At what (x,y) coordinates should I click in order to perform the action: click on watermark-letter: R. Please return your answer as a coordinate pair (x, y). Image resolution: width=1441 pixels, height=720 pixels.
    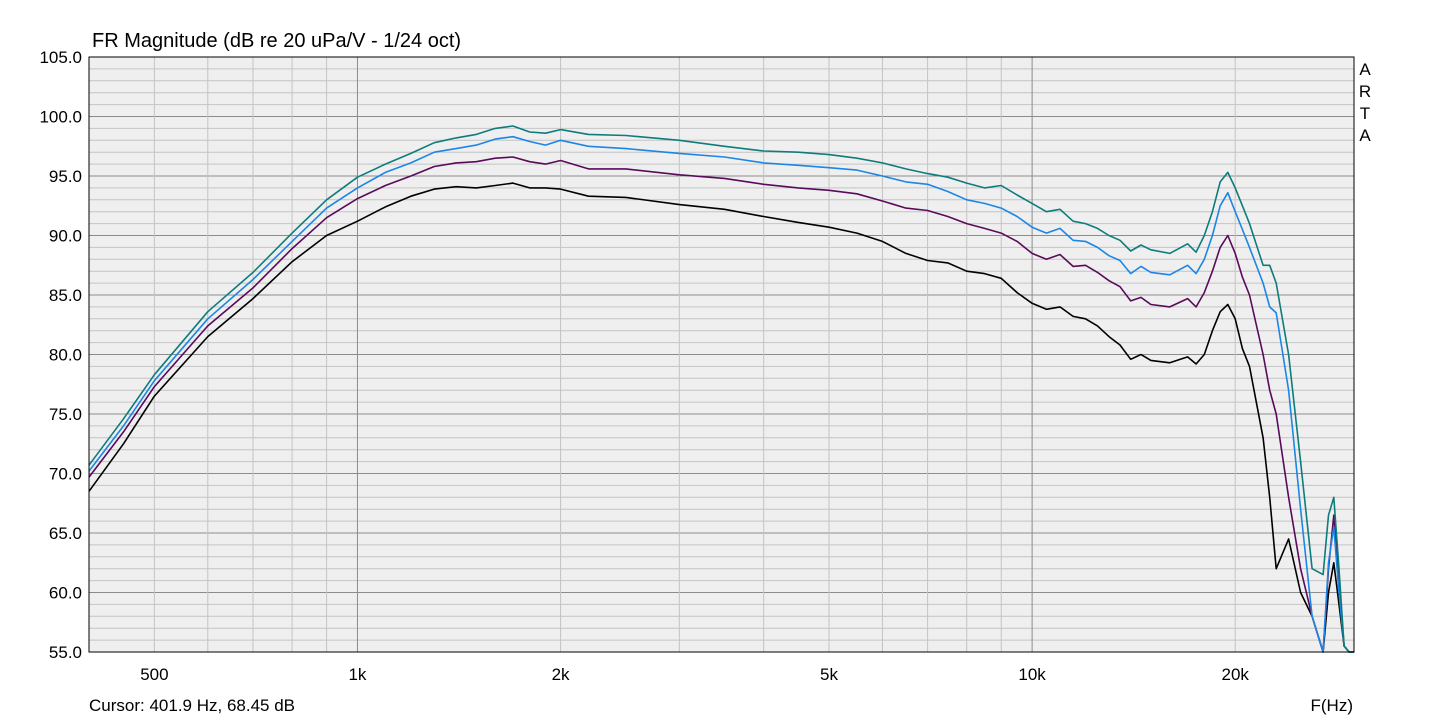
    Looking at the image, I should click on (1365, 91).